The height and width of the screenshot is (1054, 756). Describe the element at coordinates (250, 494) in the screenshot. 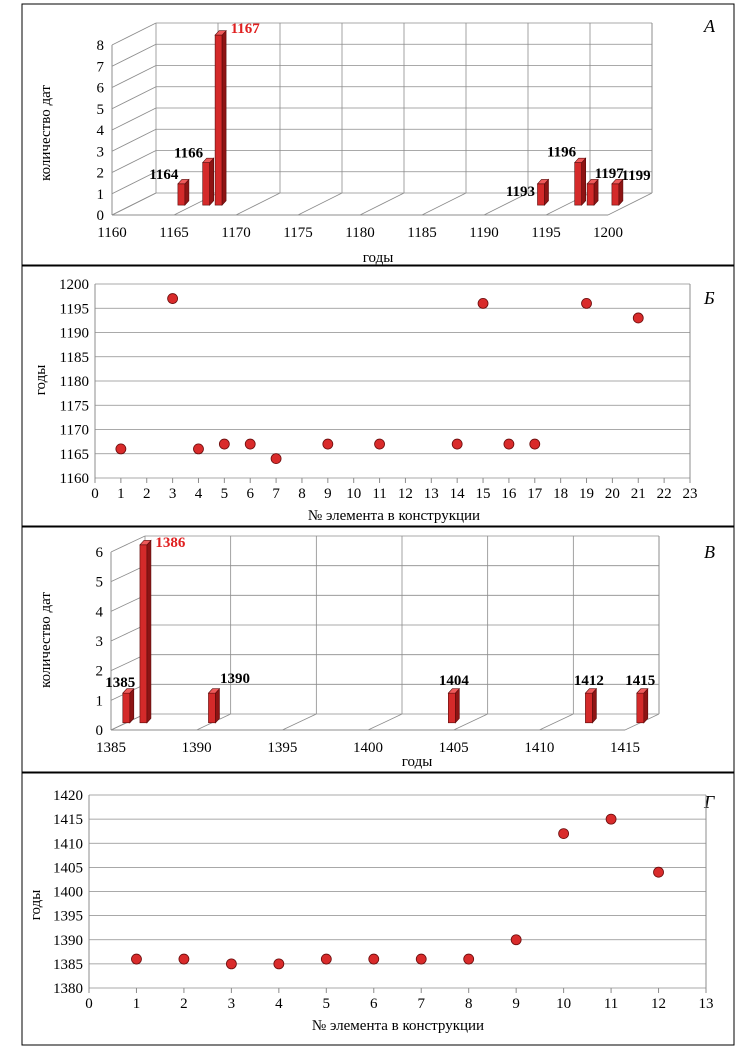

I see `panel-b-xtick-label: 6` at that location.